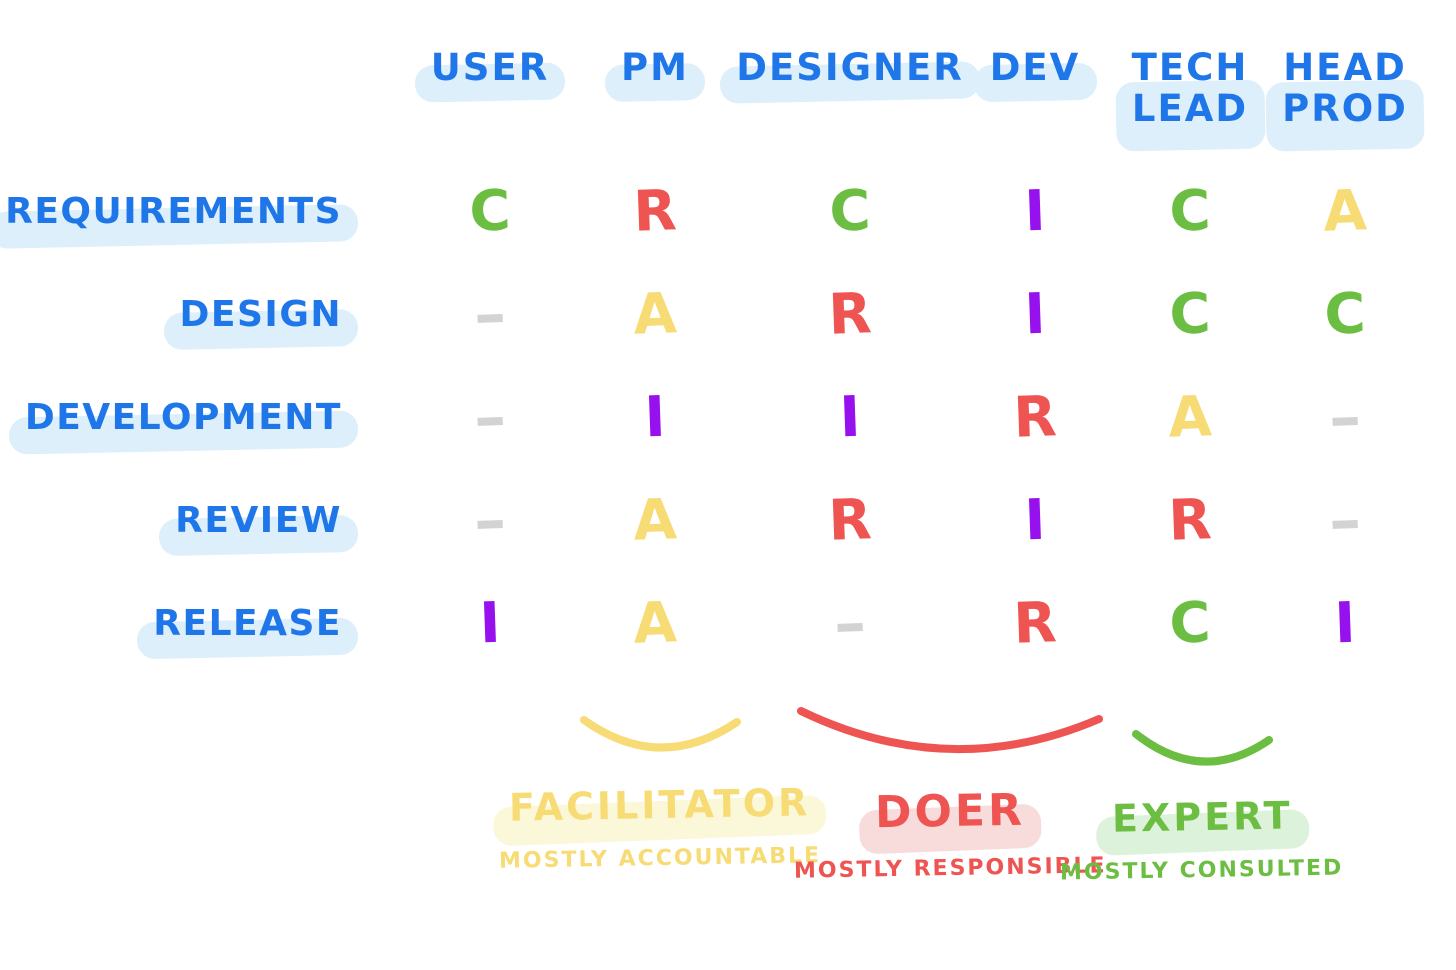  Describe the element at coordinates (205, 95) in the screenshot. I see `corner-spacer` at that location.